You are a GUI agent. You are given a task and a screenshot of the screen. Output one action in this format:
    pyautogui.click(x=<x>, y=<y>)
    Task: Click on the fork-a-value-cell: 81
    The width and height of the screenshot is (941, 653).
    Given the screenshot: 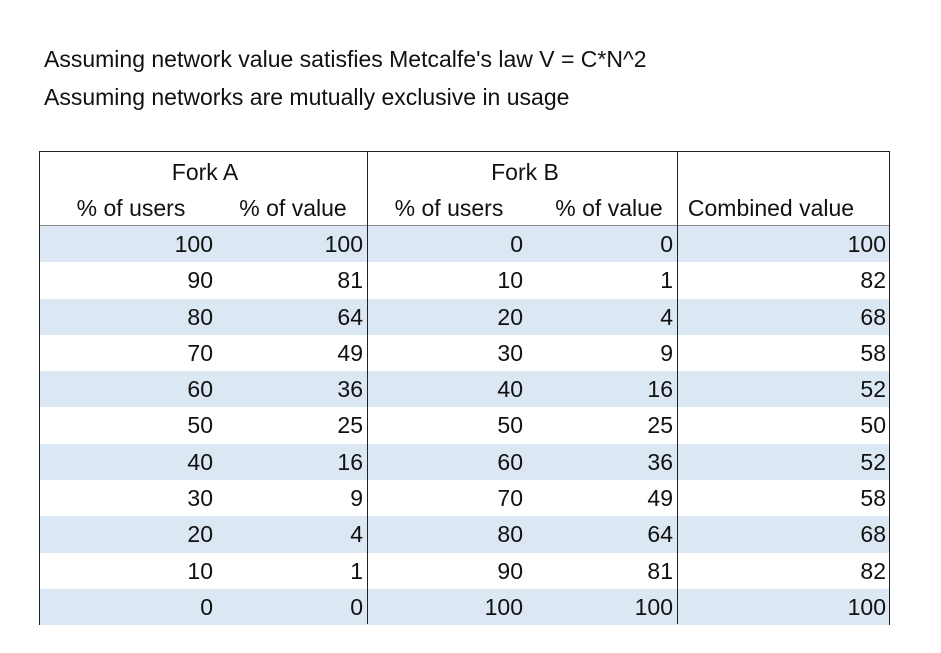 What is the action you would take?
    pyautogui.click(x=350, y=280)
    